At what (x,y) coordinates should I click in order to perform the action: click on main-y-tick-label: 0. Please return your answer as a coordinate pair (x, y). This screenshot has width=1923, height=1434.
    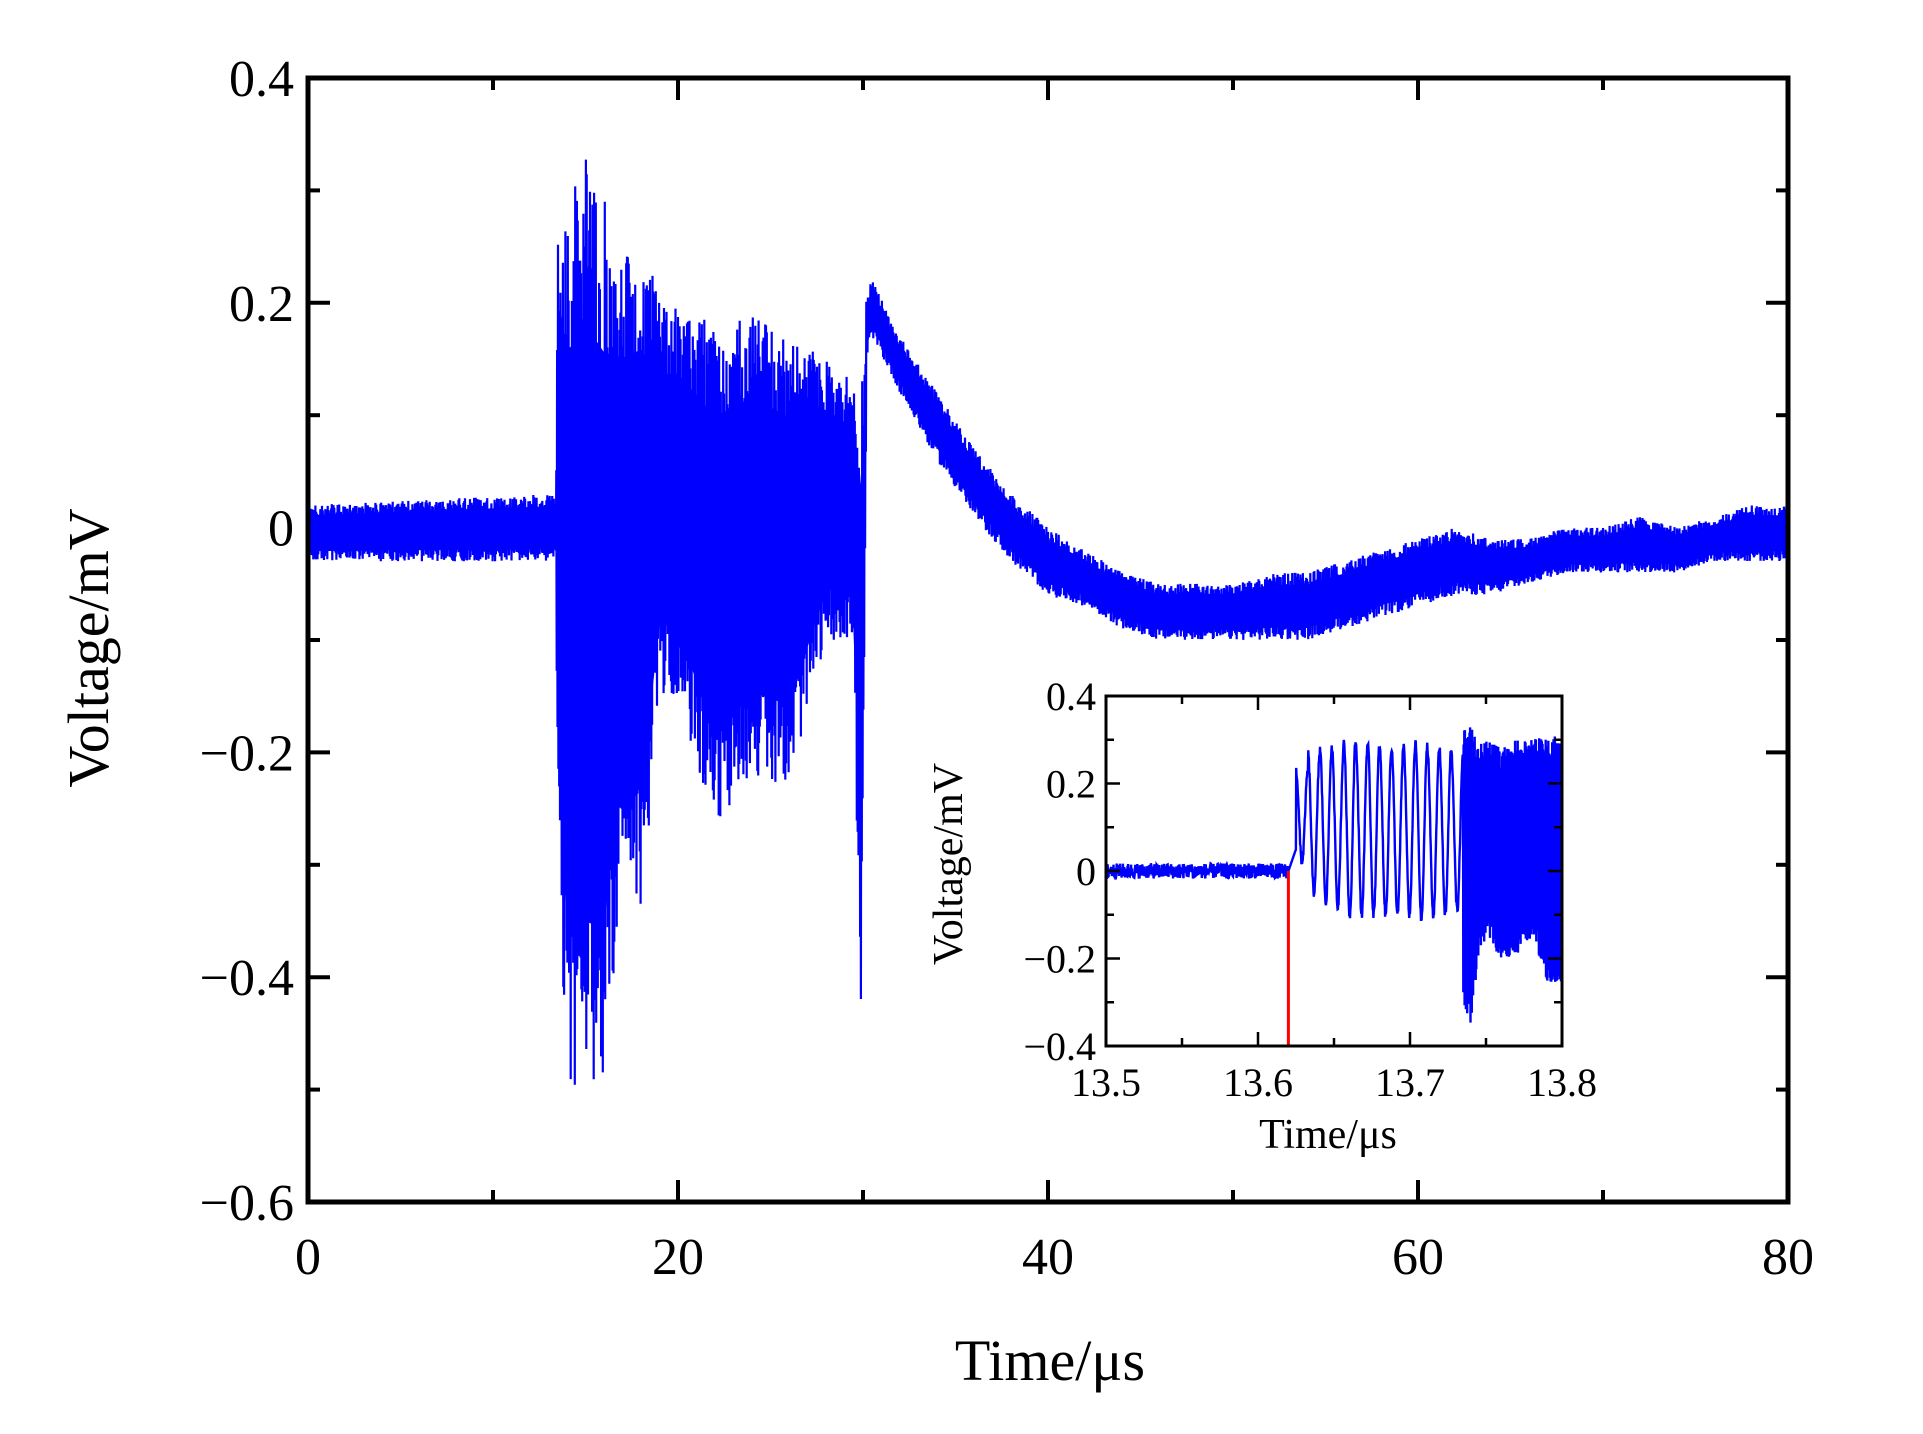
    Looking at the image, I should click on (281, 529).